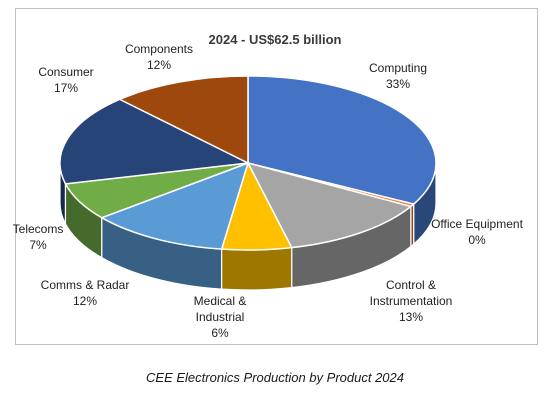 This screenshot has height=406, width=550. I want to click on slice-label-consumer: Consumer 17%, so click(65, 80).